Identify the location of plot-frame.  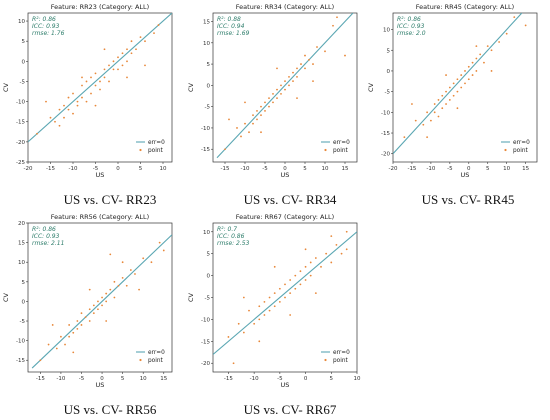
(100, 297).